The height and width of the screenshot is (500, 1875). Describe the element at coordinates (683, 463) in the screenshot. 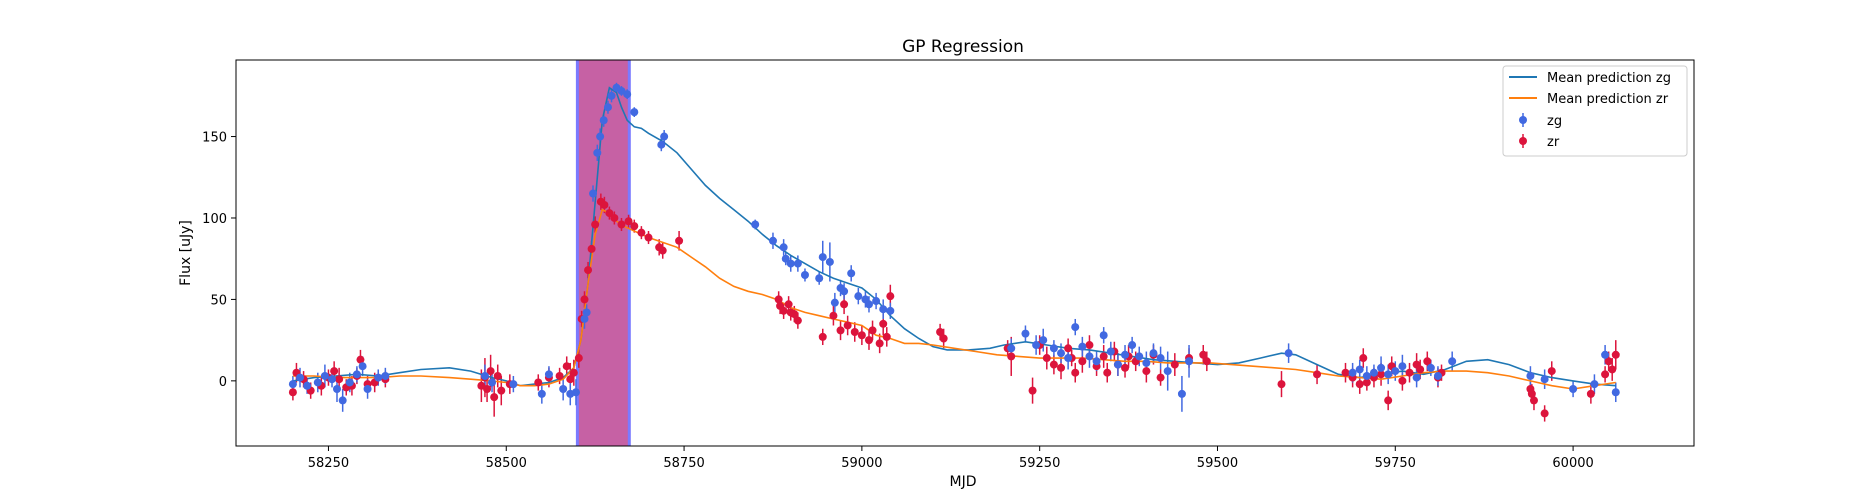

I see `x-tick-label: 58750` at that location.